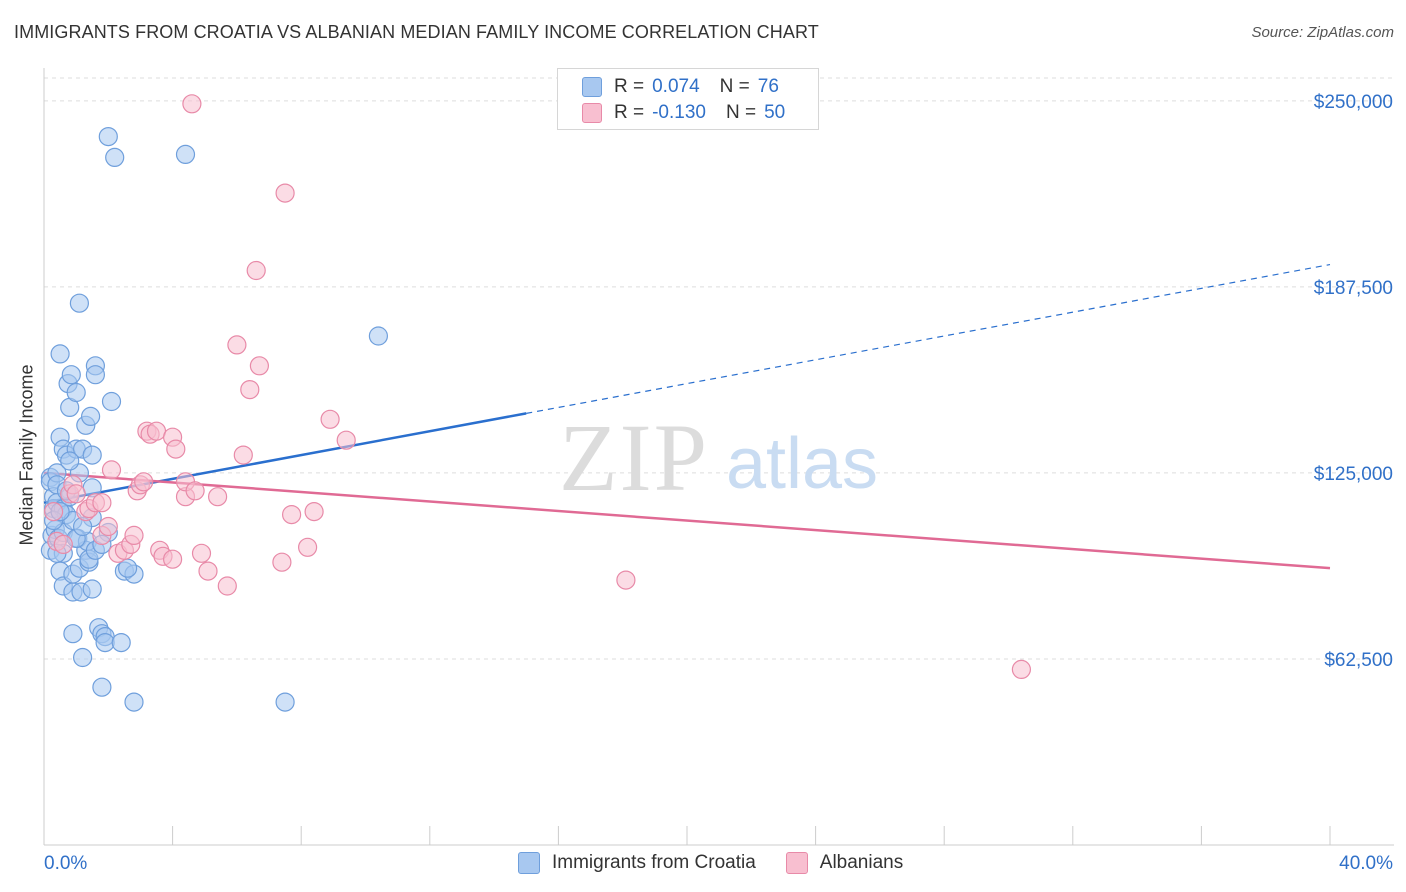  Describe the element at coordinates (1353, 288) in the screenshot. I see `y-tick-label: $187,500` at that location.